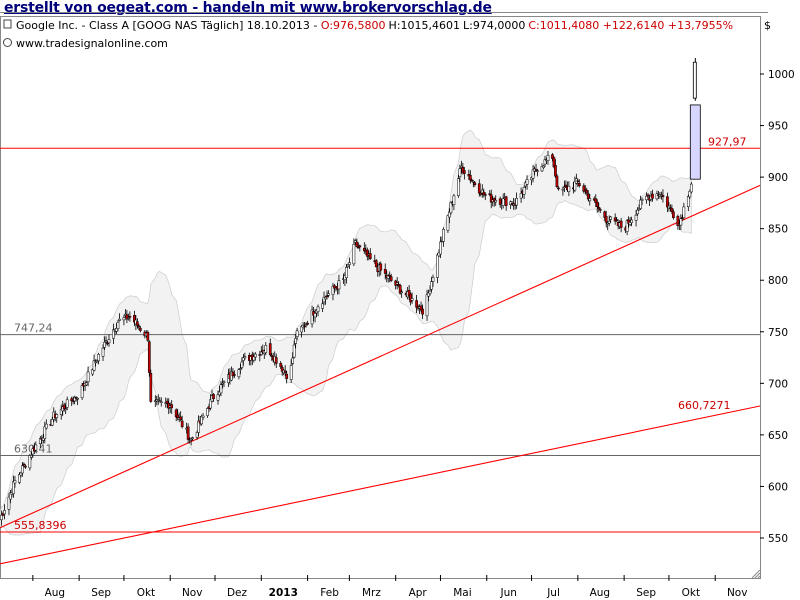 The height and width of the screenshot is (600, 800). I want to click on header-high: H:1015,4601, so click(424, 25).